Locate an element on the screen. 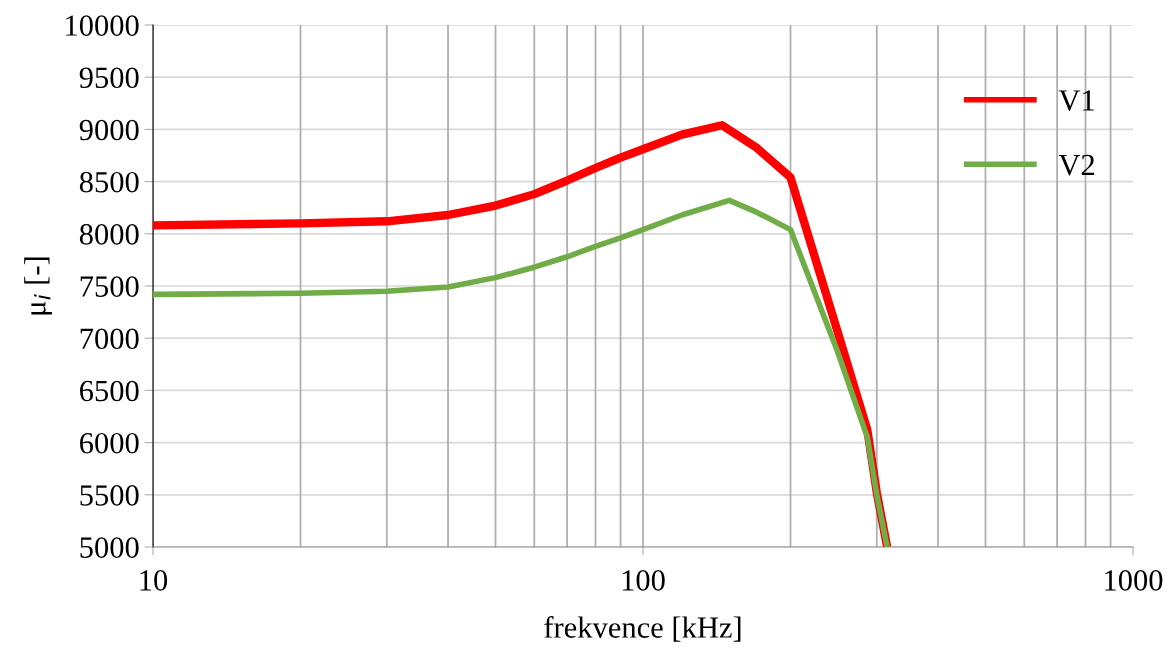 Image resolution: width=1169 pixels, height=654 pixels. y-tick-label: 9000 is located at coordinates (109, 130).